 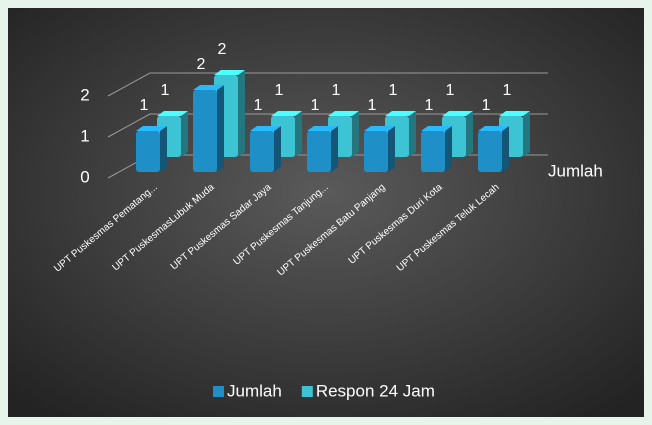 What do you see at coordinates (375, 390) in the screenshot?
I see `legend-label: Respon 24 Jam` at bounding box center [375, 390].